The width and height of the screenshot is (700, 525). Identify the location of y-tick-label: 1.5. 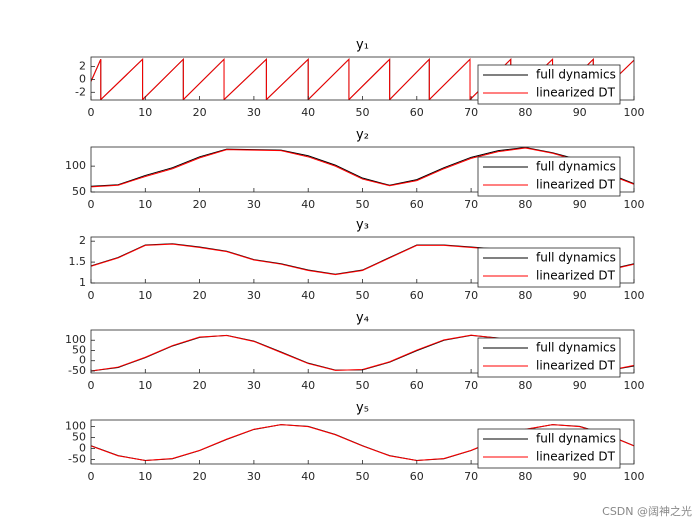
(78, 261).